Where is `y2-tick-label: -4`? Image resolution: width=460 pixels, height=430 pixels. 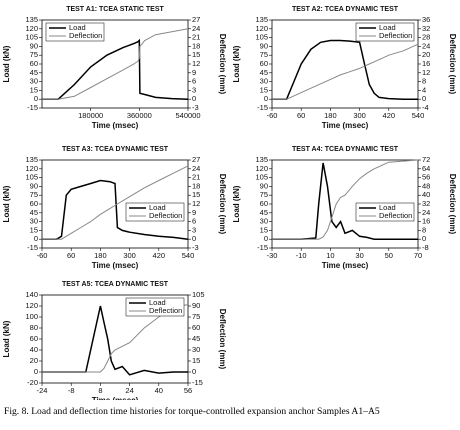 y2-tick-label: -4 is located at coordinates (425, 107).